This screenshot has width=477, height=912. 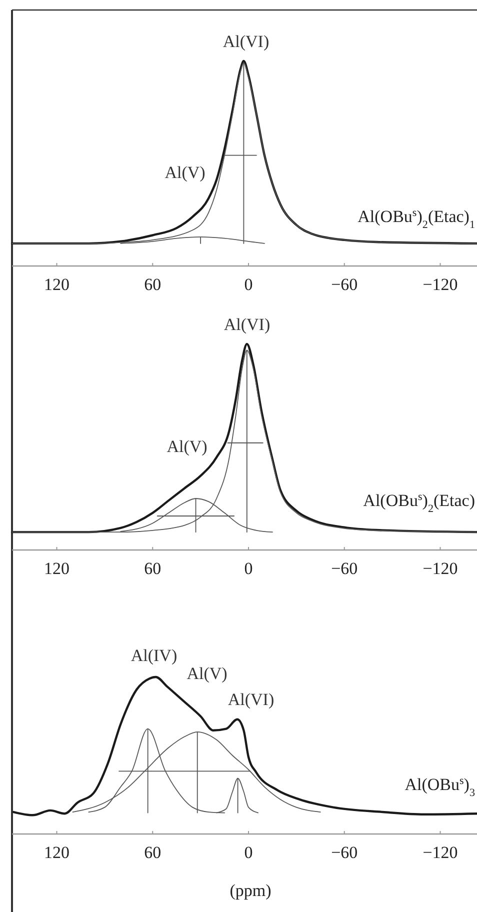 I want to click on annotation: Al(OBu$^{s}$)$_{2}$(Etac)$_{1}$, so click(x=416, y=218).